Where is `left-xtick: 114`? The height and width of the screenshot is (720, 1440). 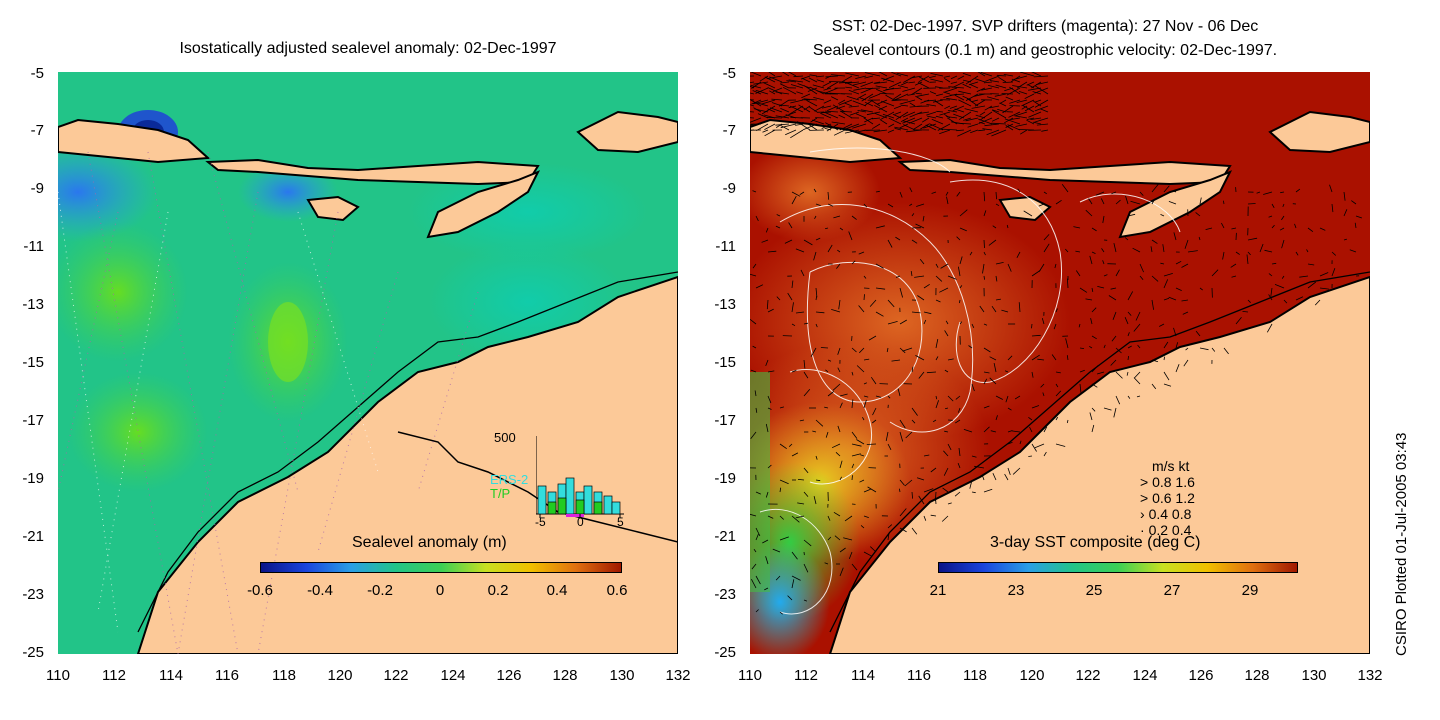 left-xtick: 114 is located at coordinates (171, 675).